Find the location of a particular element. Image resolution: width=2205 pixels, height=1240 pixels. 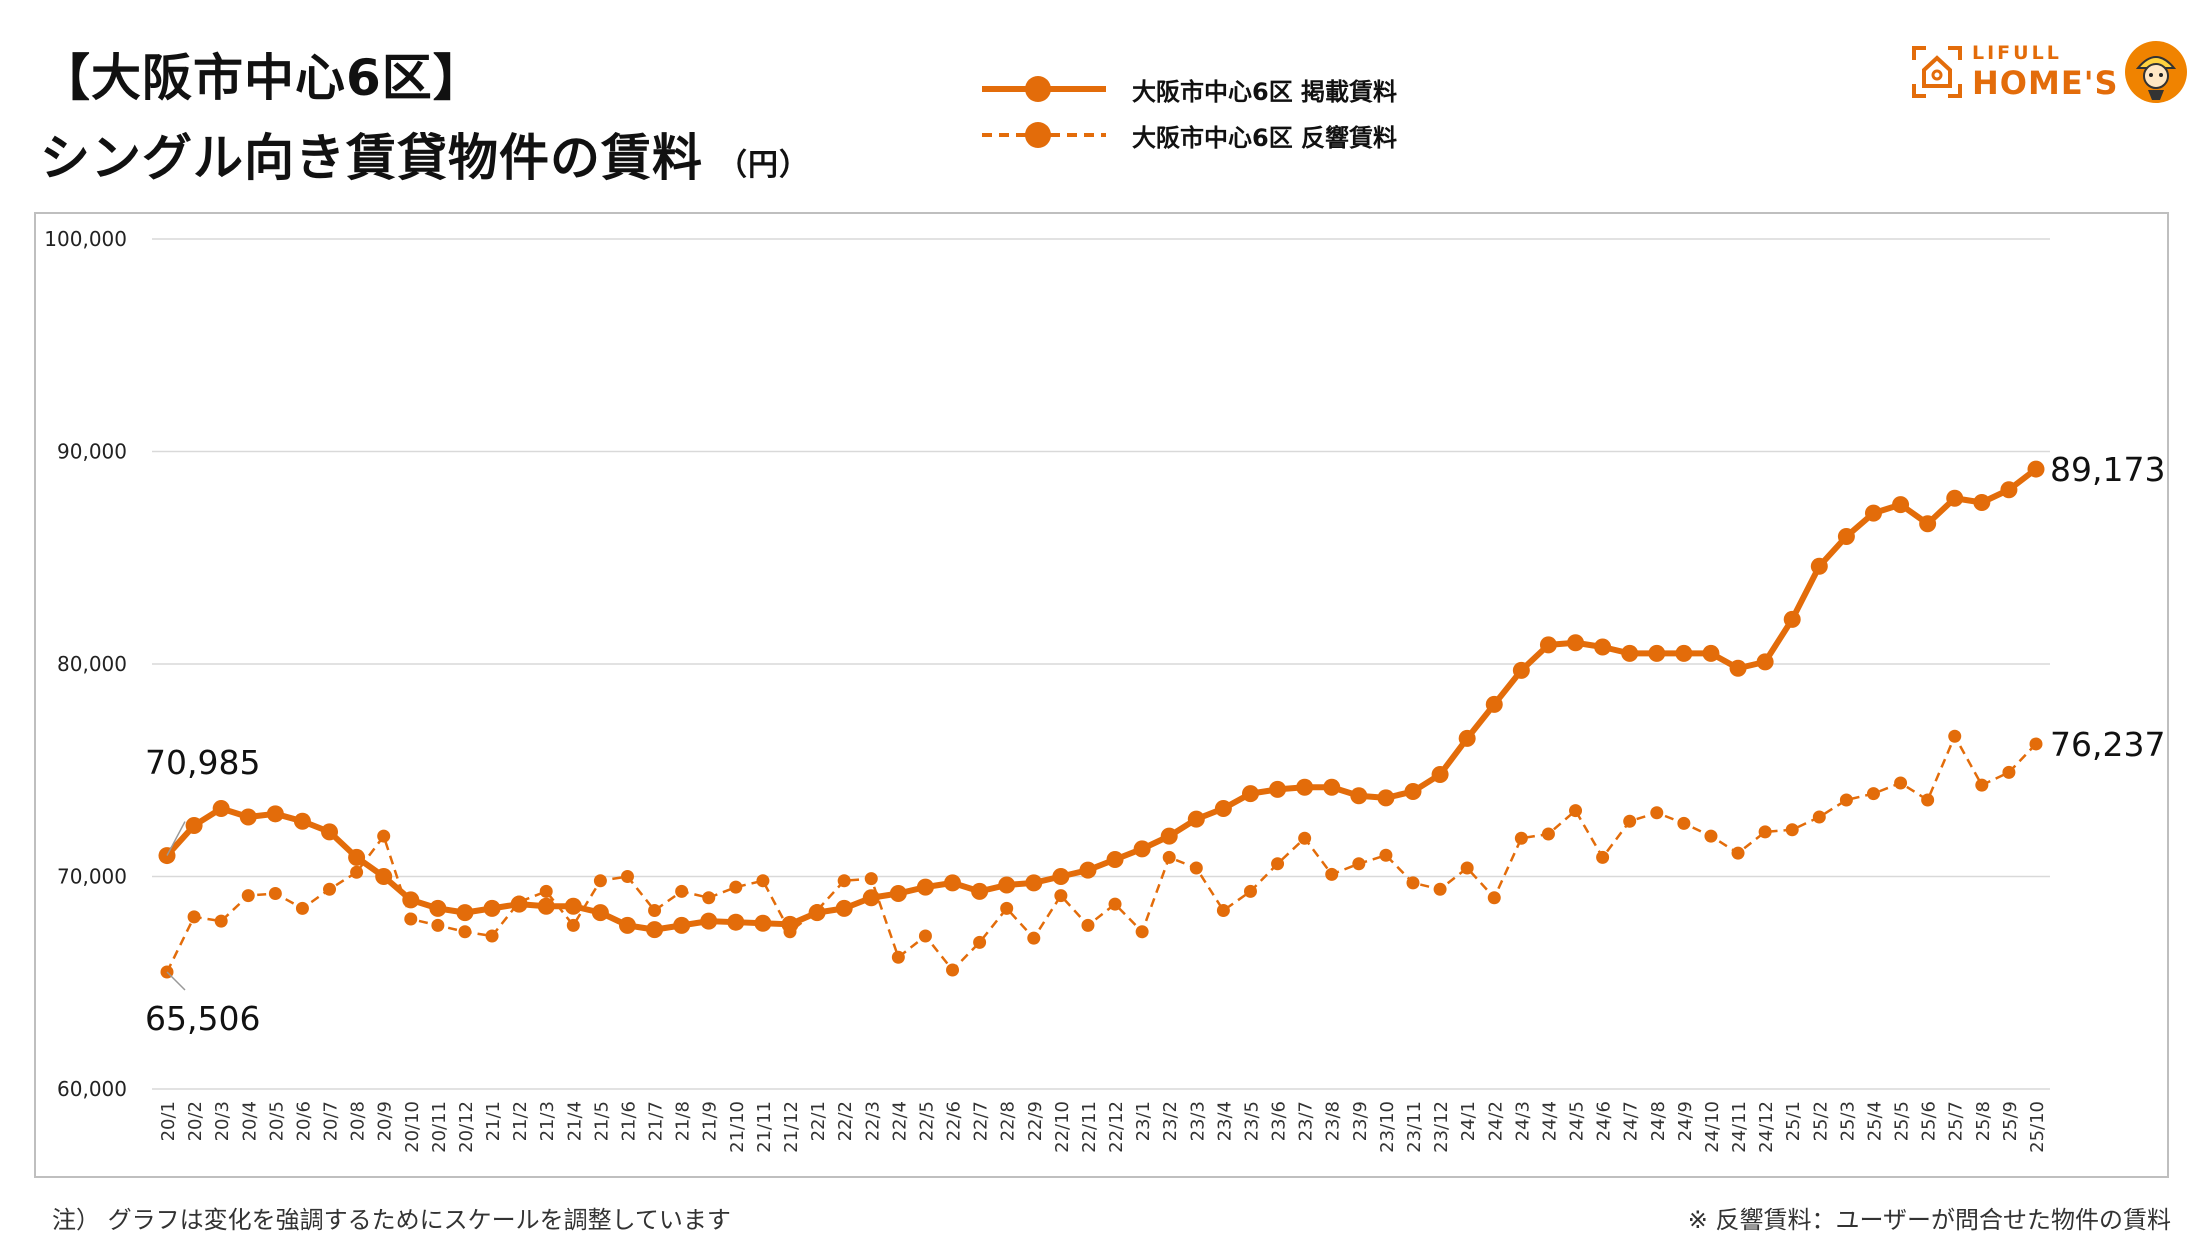

footnote-inquiry-definition: ※ 反響賃料：ユーザーが問合せた物件の賃料 is located at coordinates (1929, 1220).